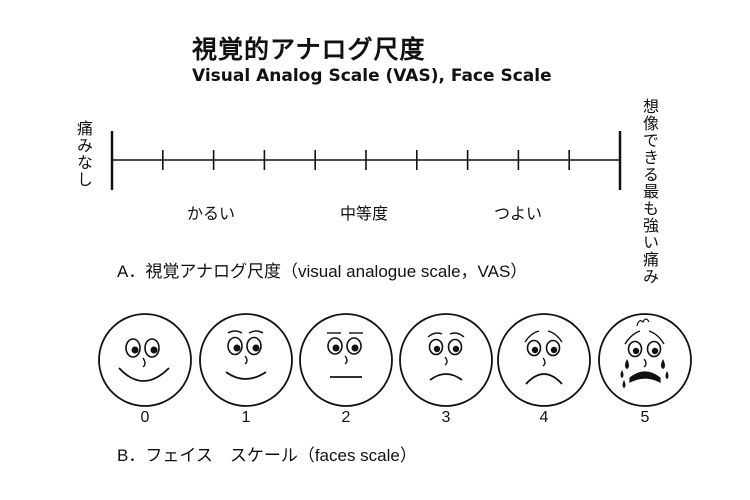  I want to click on very-happy-face-icon, so click(145, 360).